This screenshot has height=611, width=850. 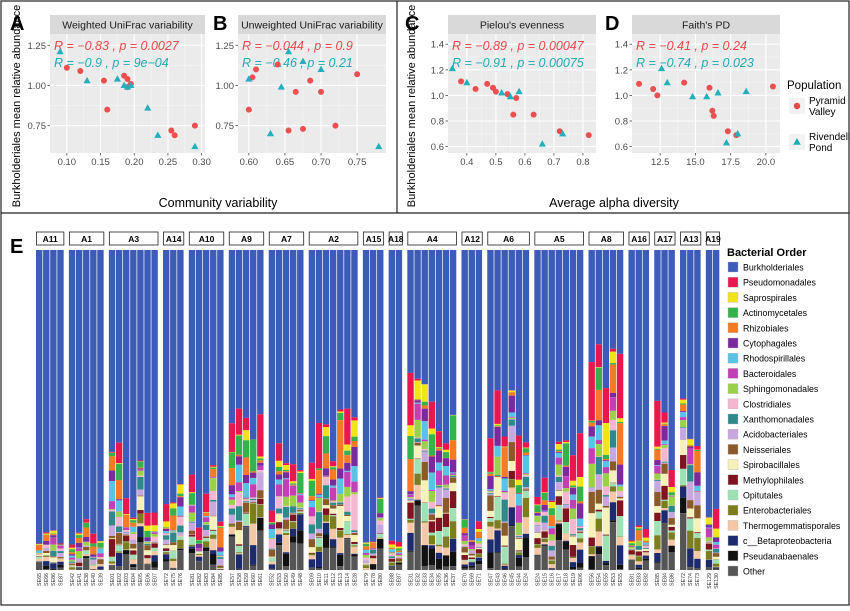 I want to click on x-tick-label: 0.8, so click(x=582, y=162).